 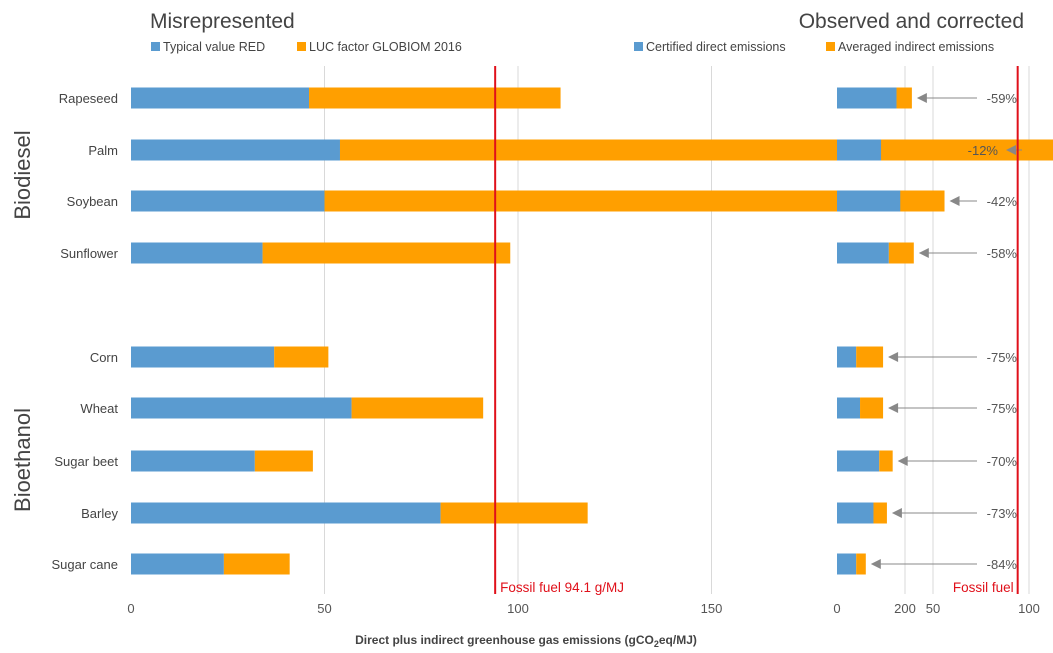 What do you see at coordinates (99, 513) in the screenshot?
I see `category-label: Barley` at bounding box center [99, 513].